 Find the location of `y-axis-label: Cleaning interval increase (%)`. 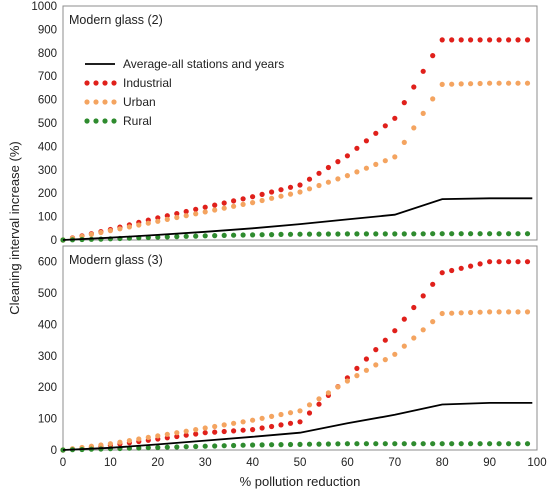

y-axis-label: Cleaning interval increase (%) is located at coordinates (14, 227).